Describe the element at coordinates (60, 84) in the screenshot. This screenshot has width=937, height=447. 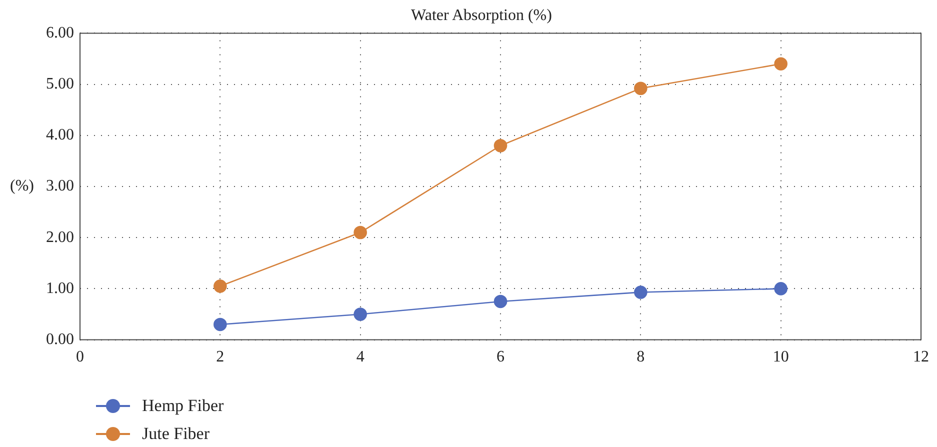
I see `y-tick-label: 5.00` at that location.